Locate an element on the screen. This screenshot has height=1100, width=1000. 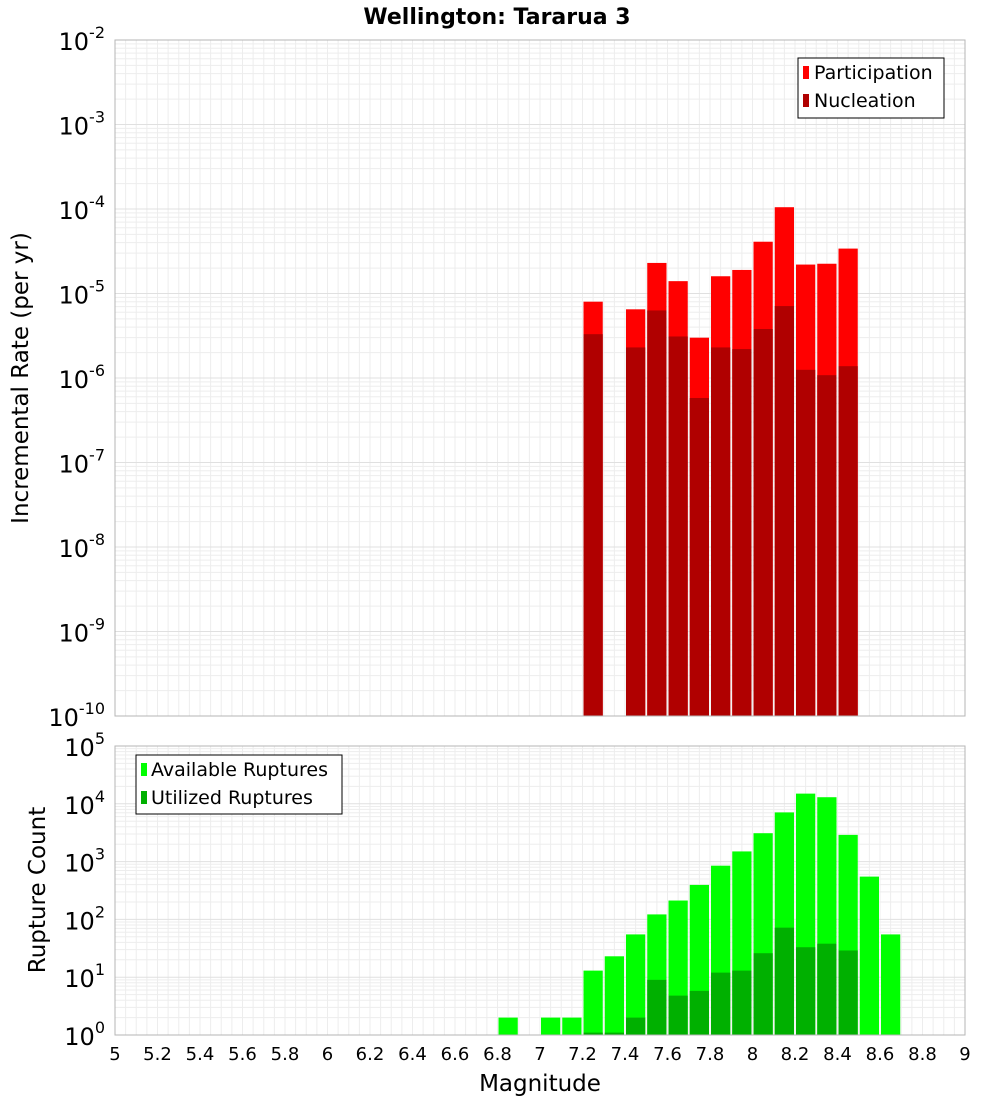
top-y-tick-label: 10⁻⁴ is located at coordinates (82, 208).